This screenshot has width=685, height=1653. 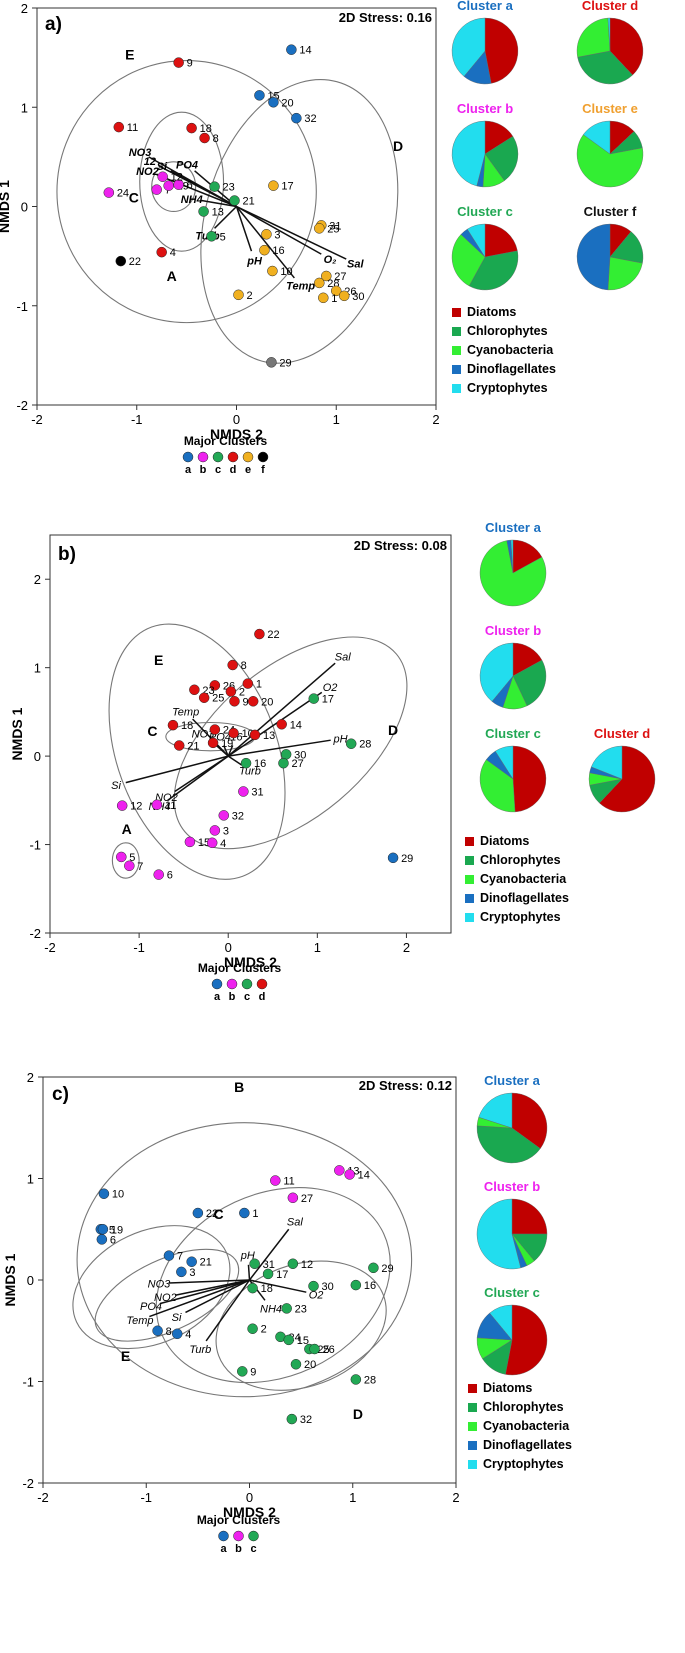 What do you see at coordinates (200, 1350) in the screenshot?
I see `env-vector-label: Turb` at bounding box center [200, 1350].